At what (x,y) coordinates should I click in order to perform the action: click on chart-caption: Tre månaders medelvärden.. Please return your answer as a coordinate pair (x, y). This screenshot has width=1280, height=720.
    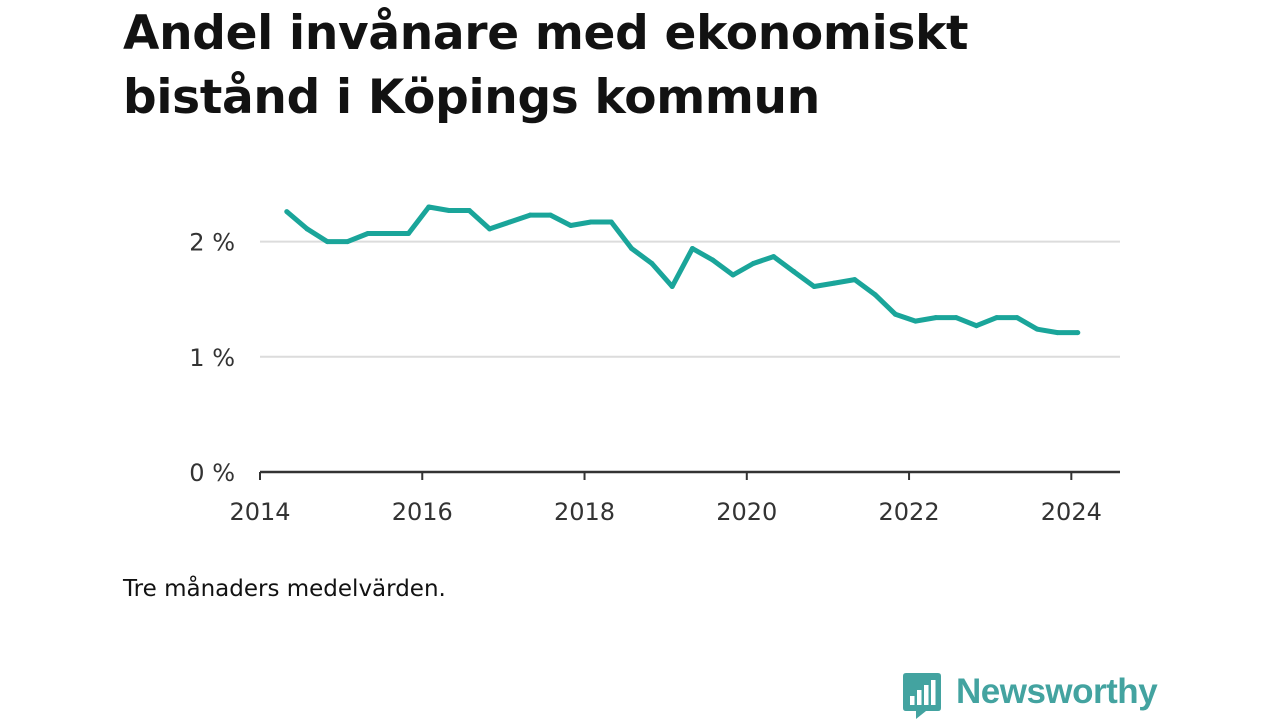
    Looking at the image, I should click on (284, 589).